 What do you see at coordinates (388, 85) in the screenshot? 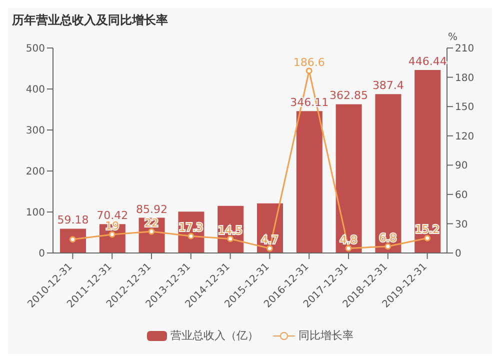
I see `data-label: 387.4` at bounding box center [388, 85].